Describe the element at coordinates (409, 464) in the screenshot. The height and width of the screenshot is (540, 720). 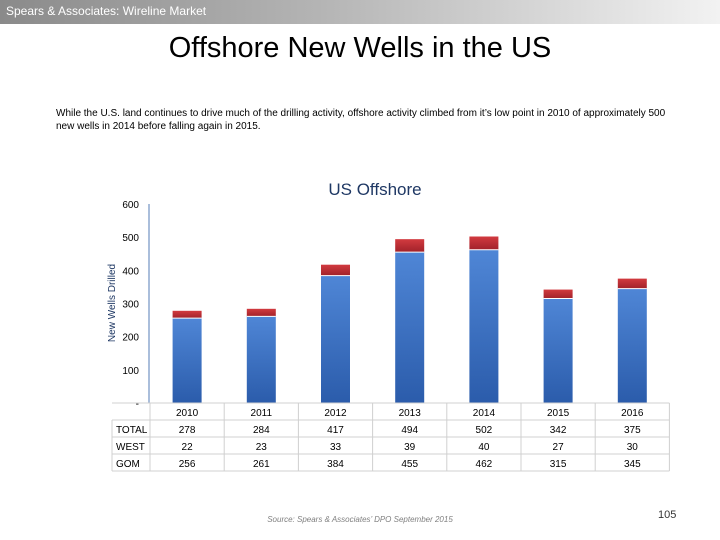
I see `data-label: 455` at that location.